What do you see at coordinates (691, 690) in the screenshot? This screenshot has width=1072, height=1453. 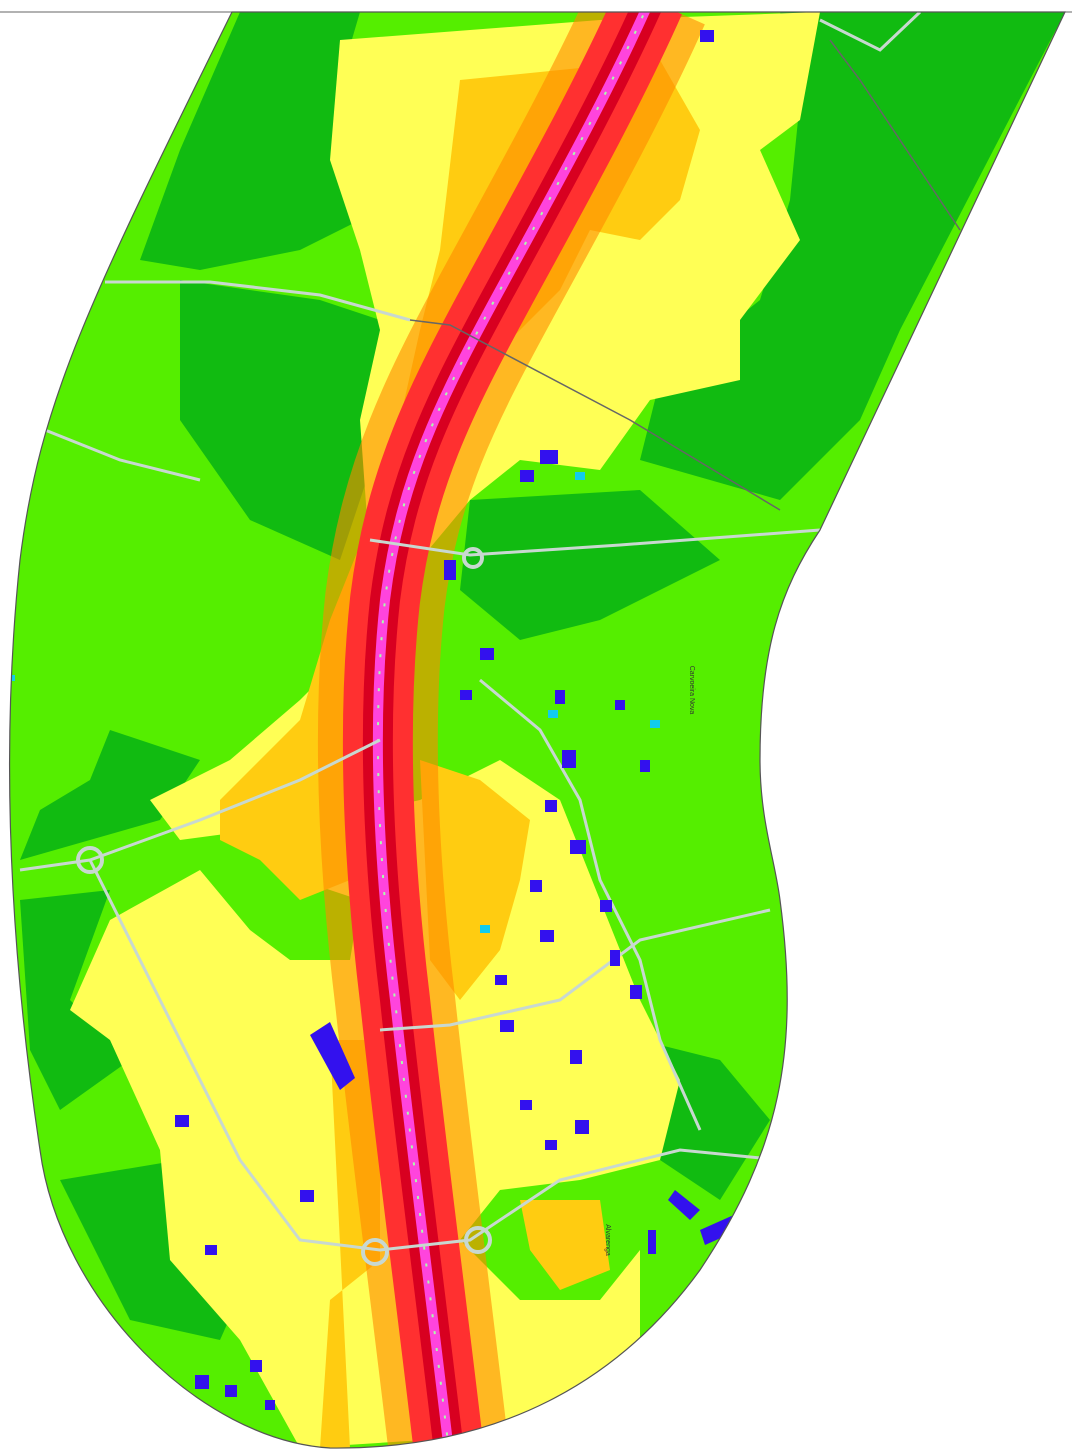 I see `place-label: Carvoeira Nova` at bounding box center [691, 690].